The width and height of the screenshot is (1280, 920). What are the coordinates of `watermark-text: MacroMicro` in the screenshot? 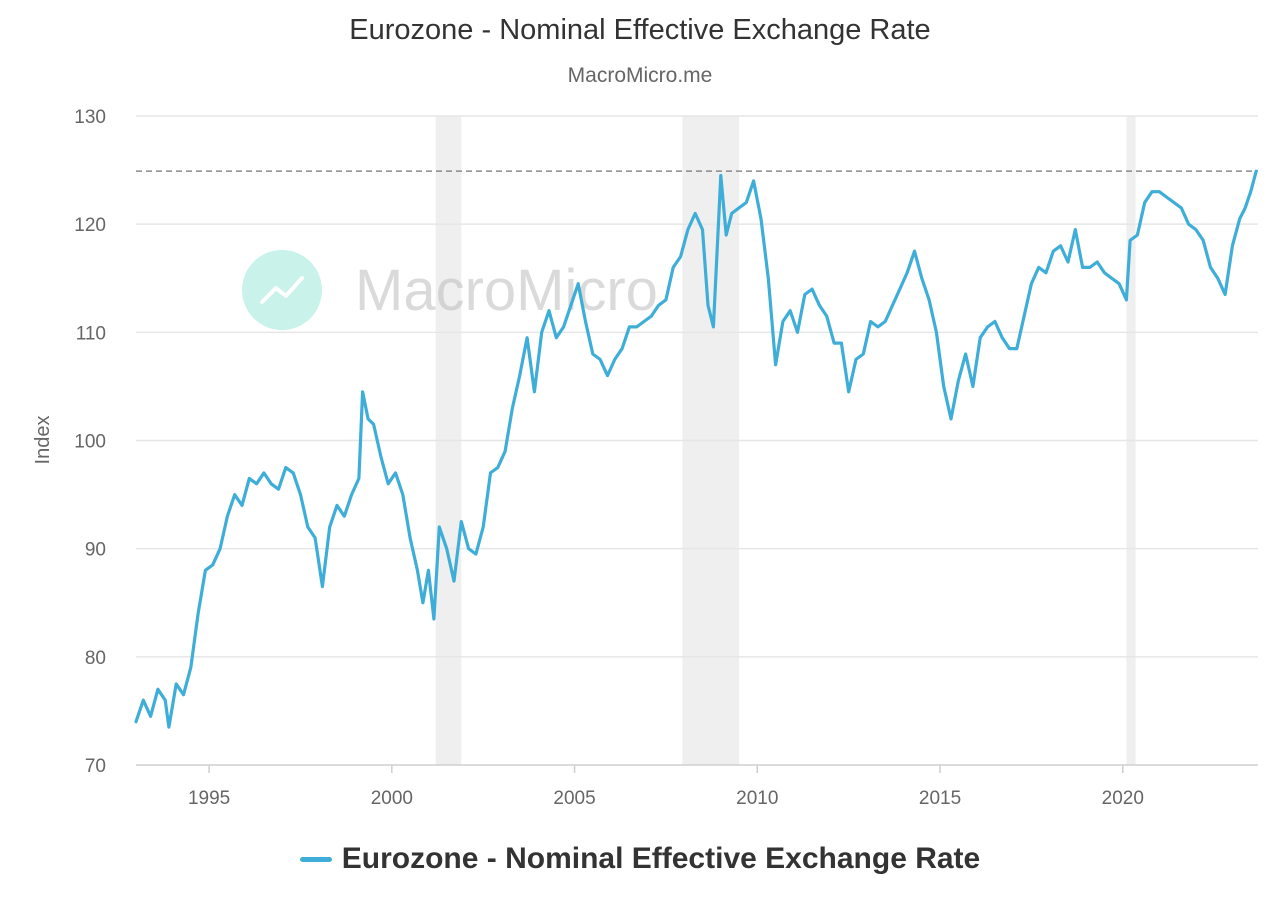 It's located at (506, 290).